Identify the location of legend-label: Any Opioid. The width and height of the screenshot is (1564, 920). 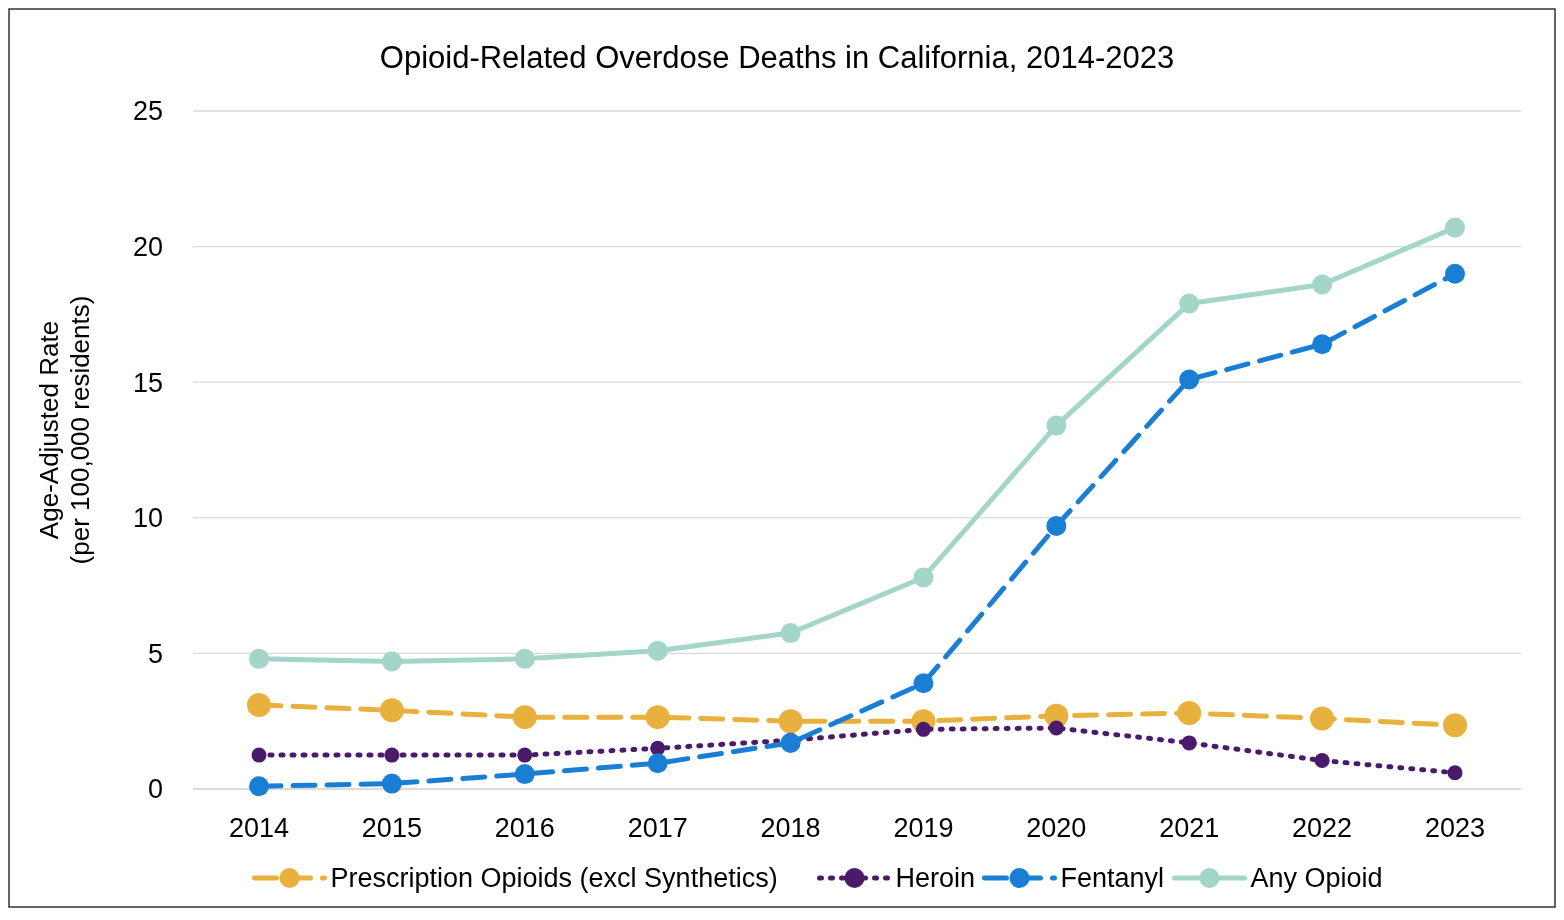
(1316, 878).